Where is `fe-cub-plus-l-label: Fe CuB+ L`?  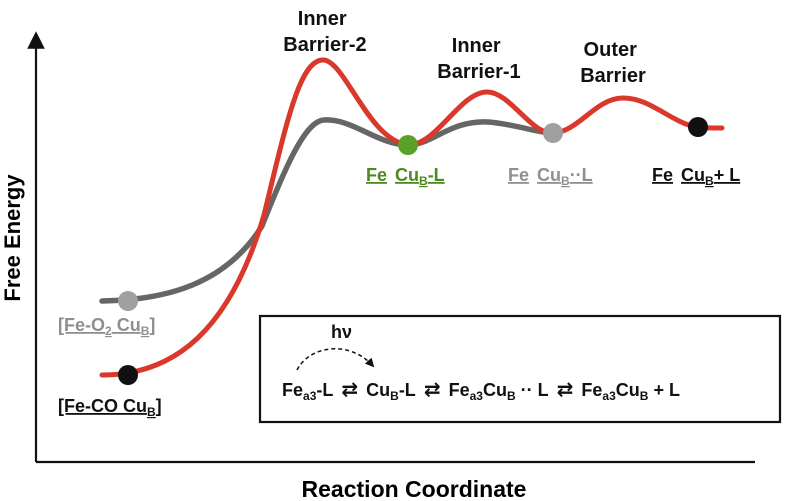
fe-cub-plus-l-label: Fe CuB+ L is located at coordinates (696, 176).